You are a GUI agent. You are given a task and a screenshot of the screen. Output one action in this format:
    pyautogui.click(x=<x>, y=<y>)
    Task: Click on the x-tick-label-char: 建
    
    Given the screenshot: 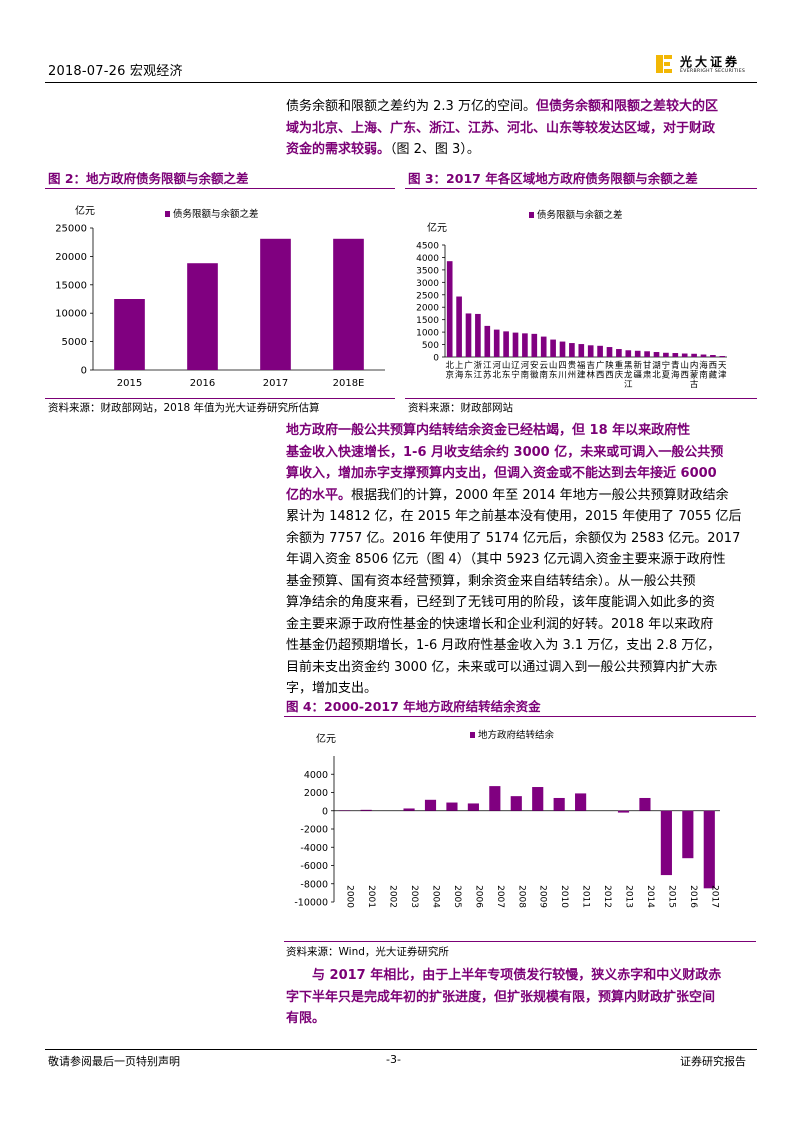 What is the action you would take?
    pyautogui.click(x=581, y=375)
    